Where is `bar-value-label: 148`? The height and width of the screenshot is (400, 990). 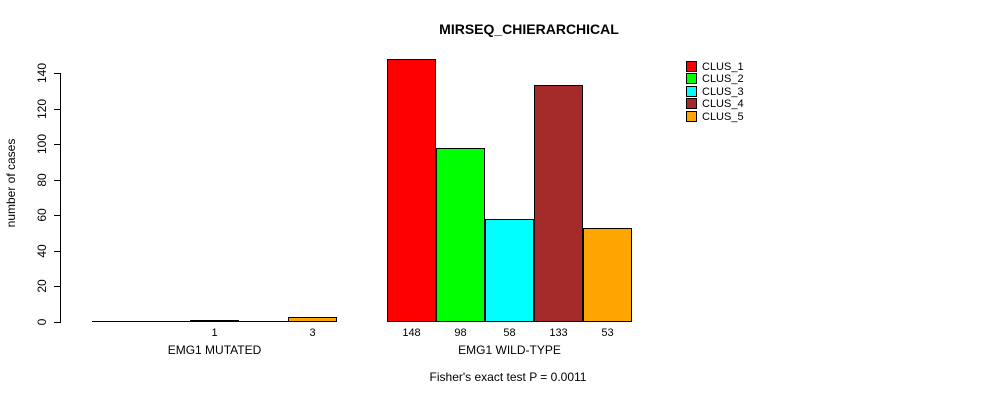
bar-value-label: 148 is located at coordinates (411, 333).